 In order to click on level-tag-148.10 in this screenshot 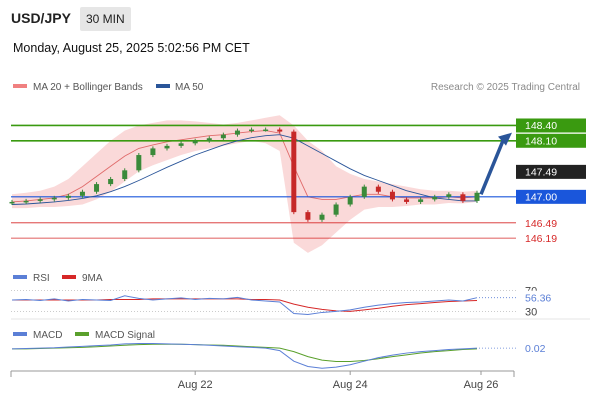, I will do `click(551, 140)`.